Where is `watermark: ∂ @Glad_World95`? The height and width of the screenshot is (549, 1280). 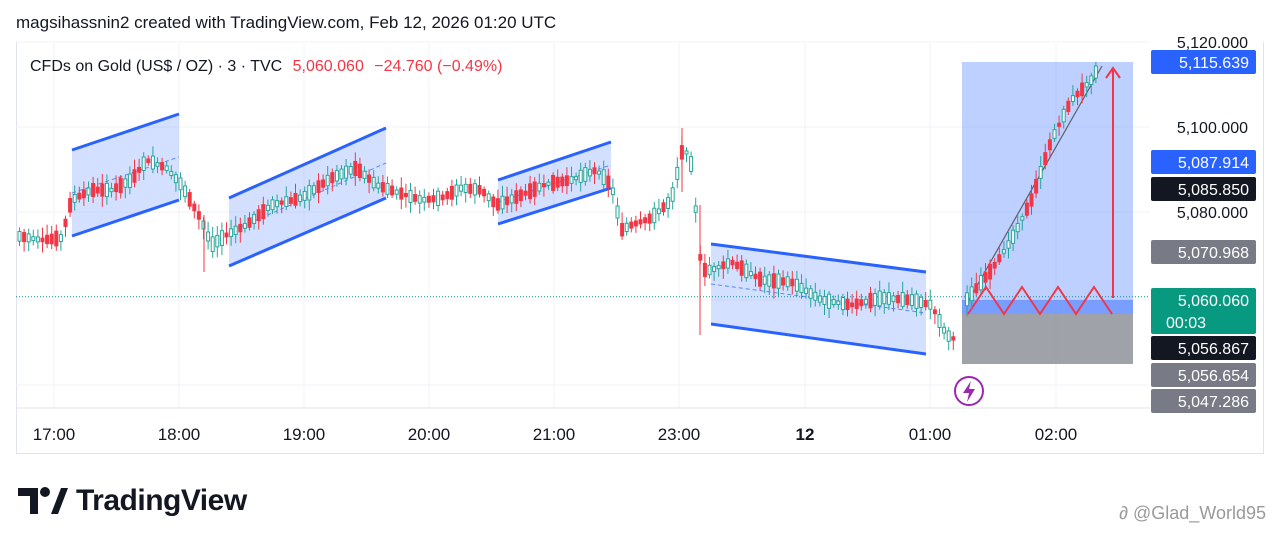
watermark: ∂ @Glad_World95 is located at coordinates (1192, 513).